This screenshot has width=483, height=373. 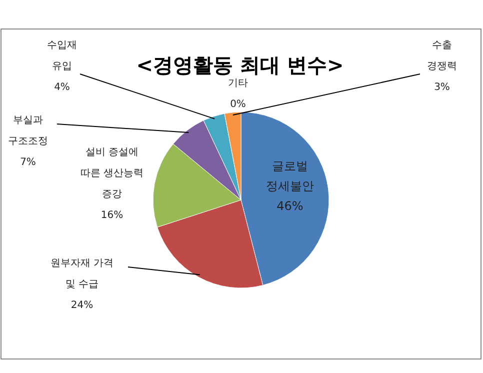 I want to click on data-label: 7%, so click(x=28, y=162).